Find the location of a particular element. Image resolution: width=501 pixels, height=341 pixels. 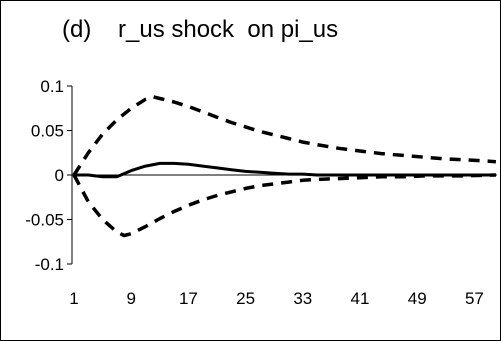

y-tick-label: 0 is located at coordinates (59, 175).